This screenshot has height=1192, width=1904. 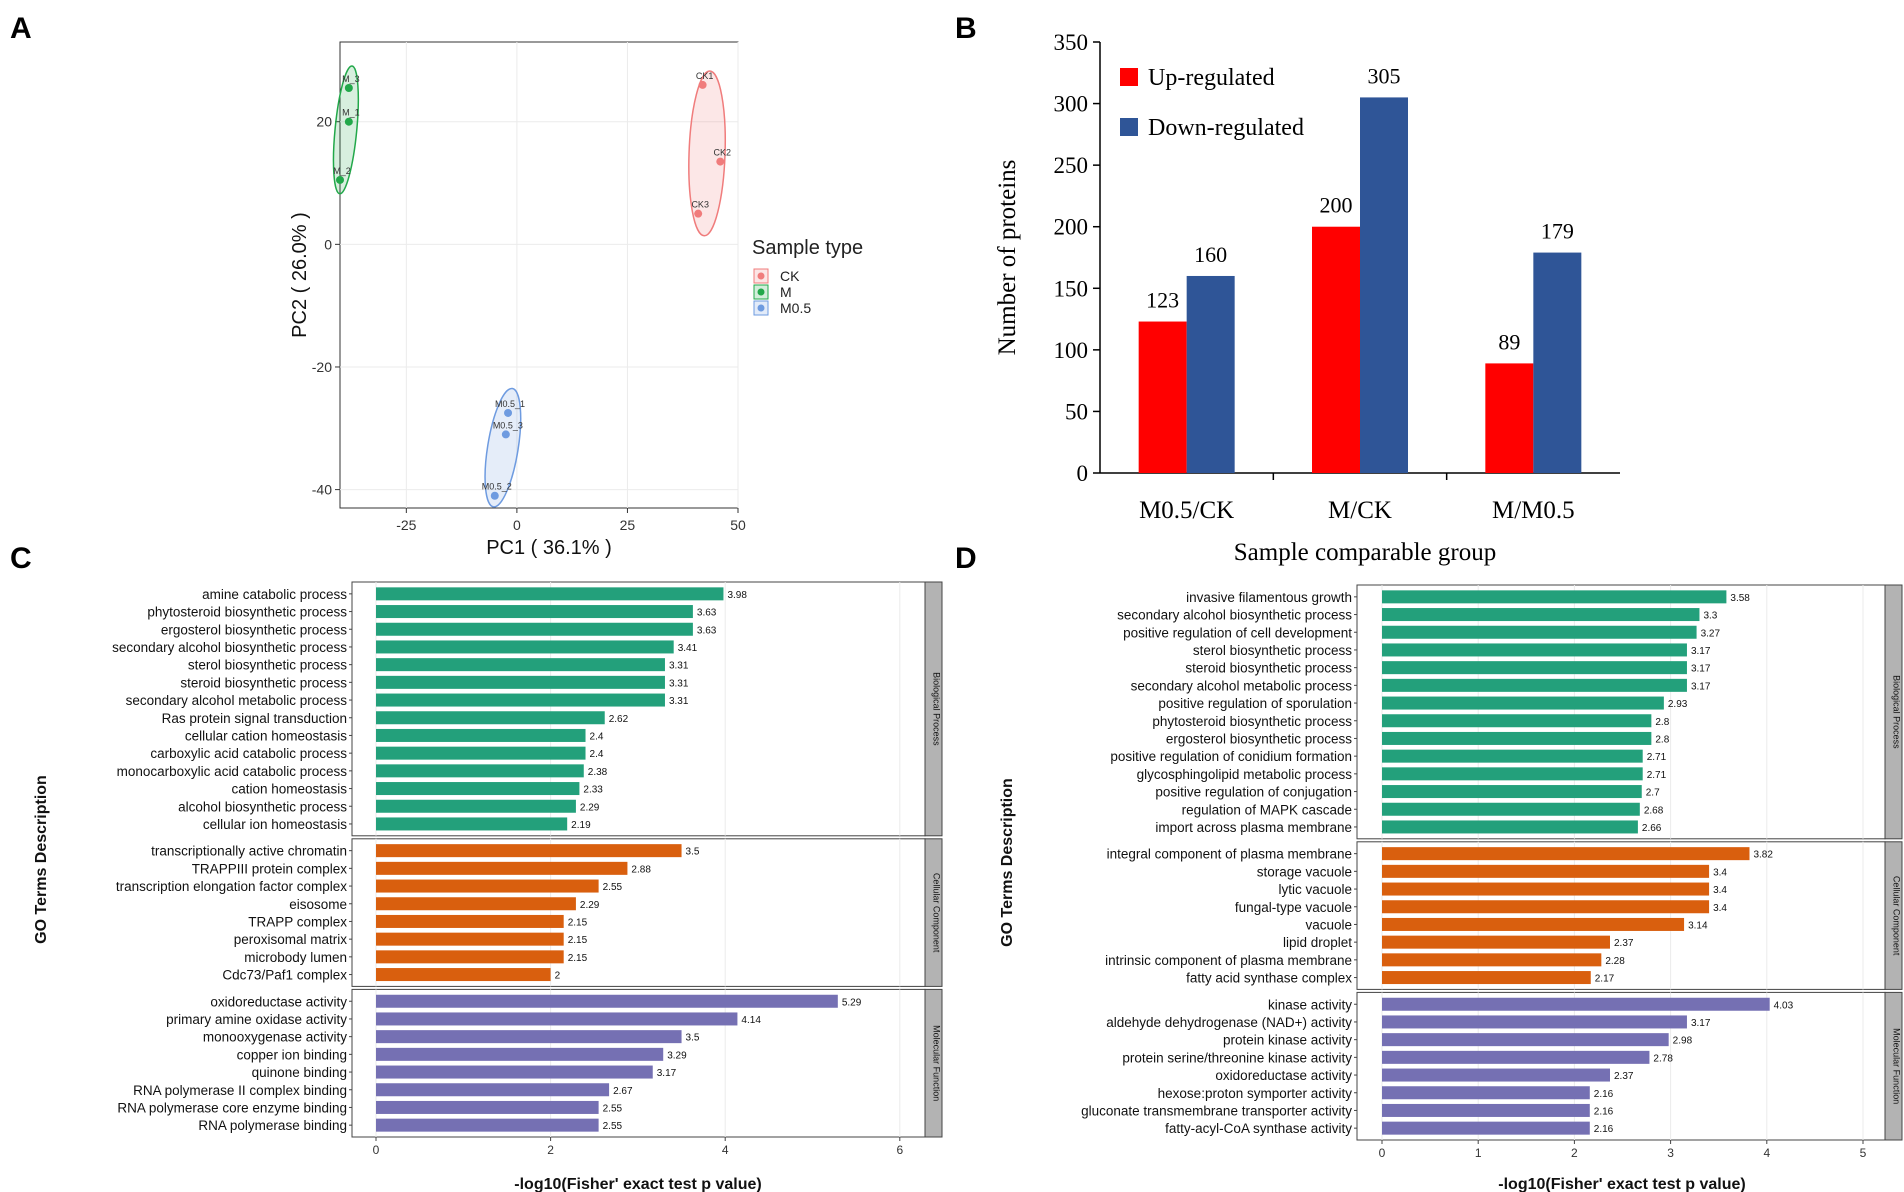 What do you see at coordinates (1210, 254) in the screenshot?
I see `bar-value-label: 160` at bounding box center [1210, 254].